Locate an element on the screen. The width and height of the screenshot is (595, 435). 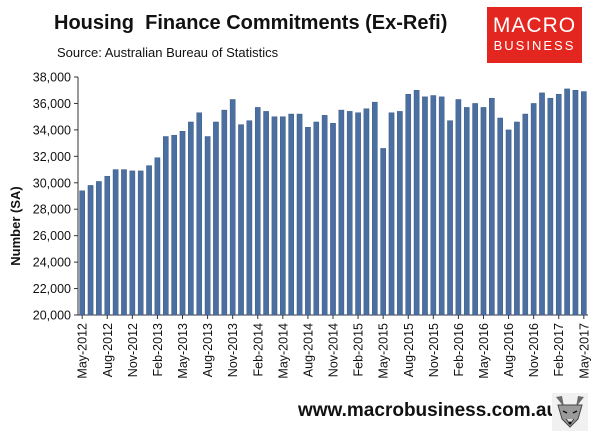
bar-Aug-2015 is located at coordinates (408, 204).